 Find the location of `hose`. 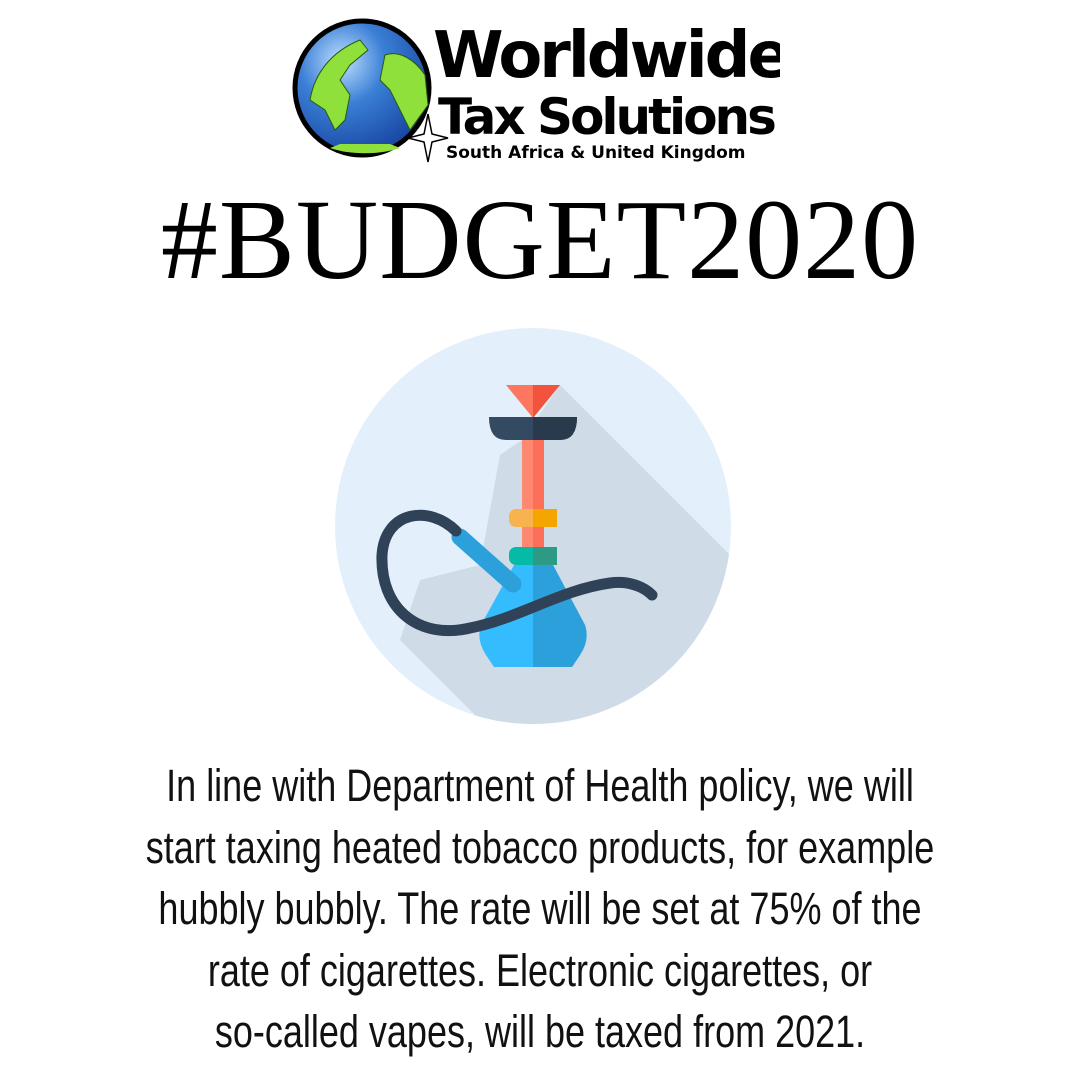

hose is located at coordinates (517, 573).